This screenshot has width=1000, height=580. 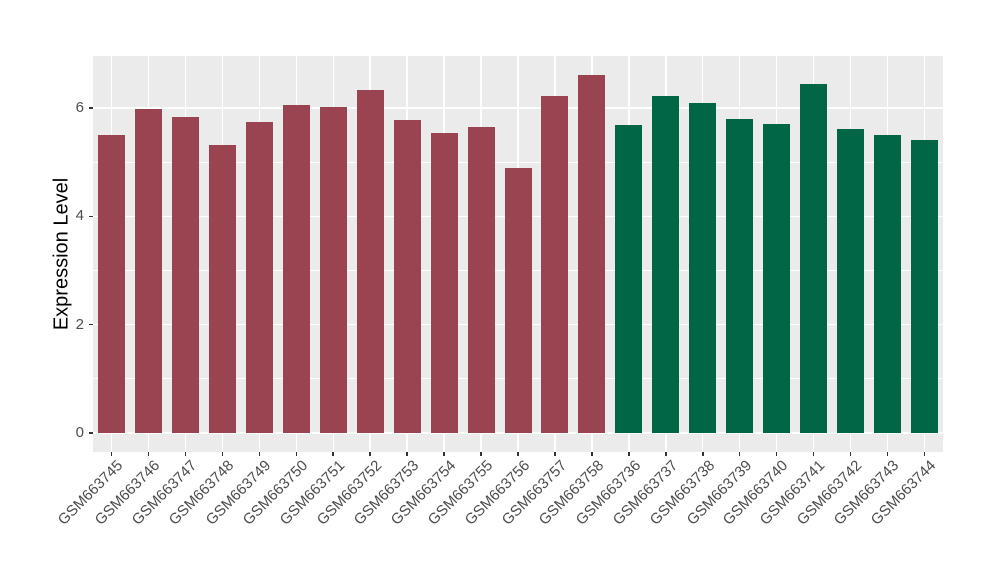 What do you see at coordinates (222, 289) in the screenshot?
I see `bar-GSM663748` at bounding box center [222, 289].